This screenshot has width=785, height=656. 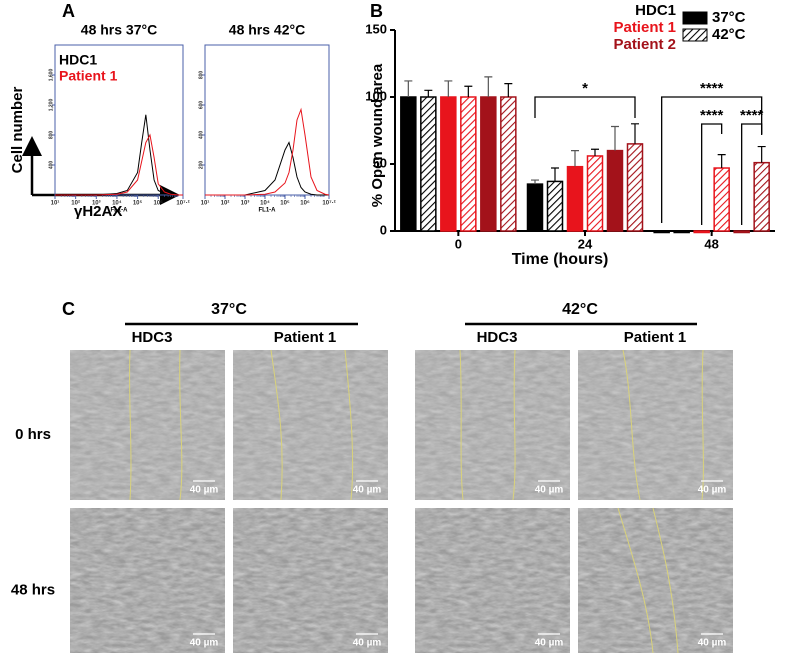 What do you see at coordinates (383, 229) in the screenshot?
I see `y-tick-label: 0` at bounding box center [383, 229].